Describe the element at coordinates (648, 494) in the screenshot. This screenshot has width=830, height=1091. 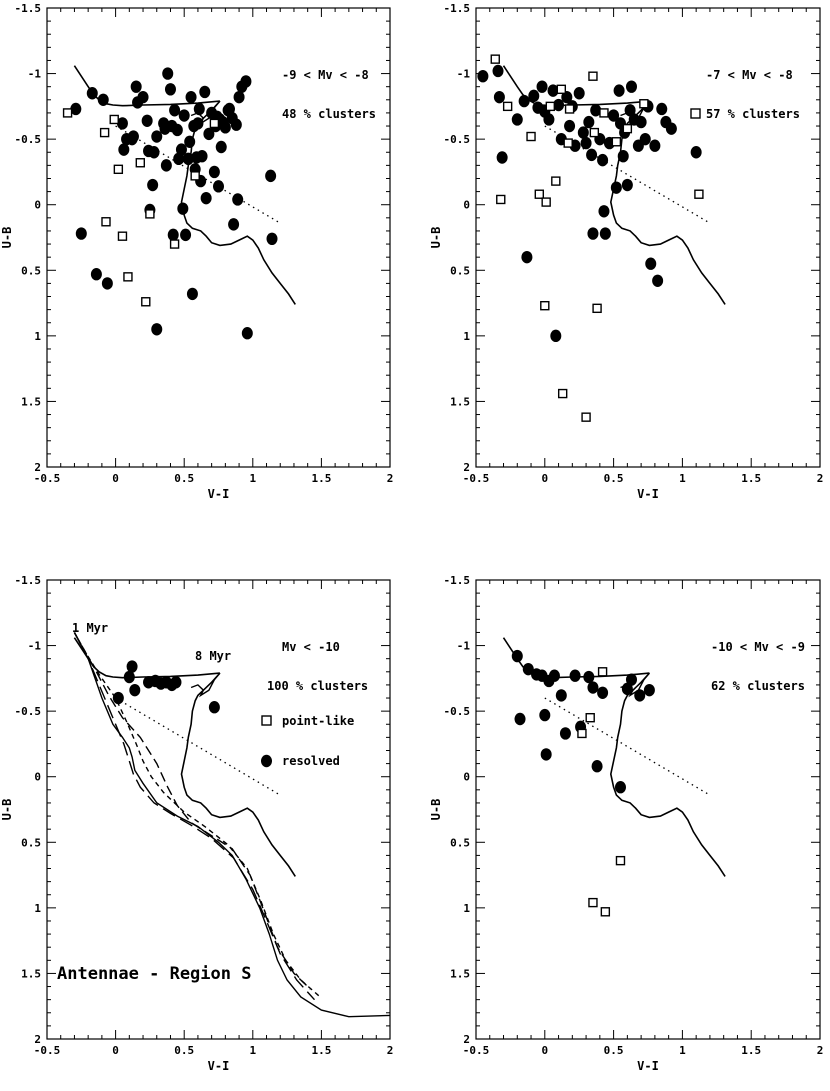
I see `x-axis-label: V-I` at that location.